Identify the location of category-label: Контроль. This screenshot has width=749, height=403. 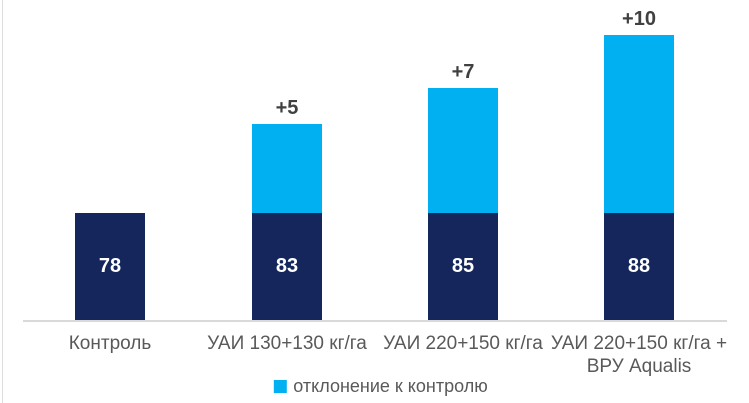
(110, 343).